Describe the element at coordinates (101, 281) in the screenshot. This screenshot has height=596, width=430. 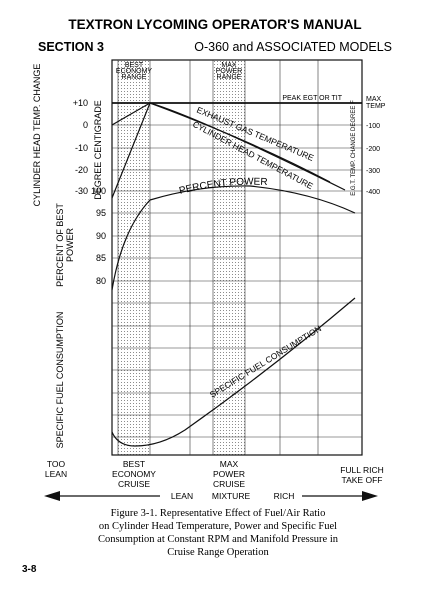
I see `power-tick: 80` at that location.